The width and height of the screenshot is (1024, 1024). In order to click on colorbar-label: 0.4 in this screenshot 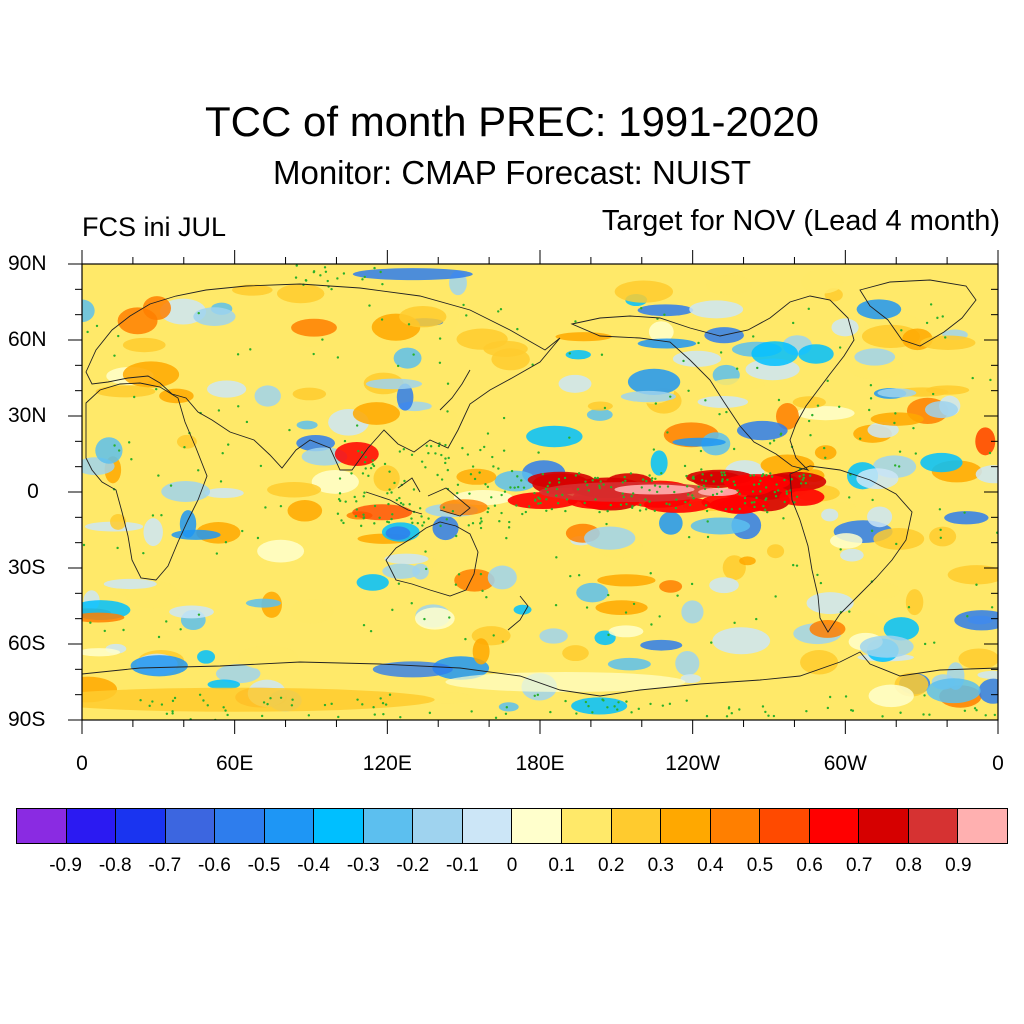, I will do `click(710, 865)`.